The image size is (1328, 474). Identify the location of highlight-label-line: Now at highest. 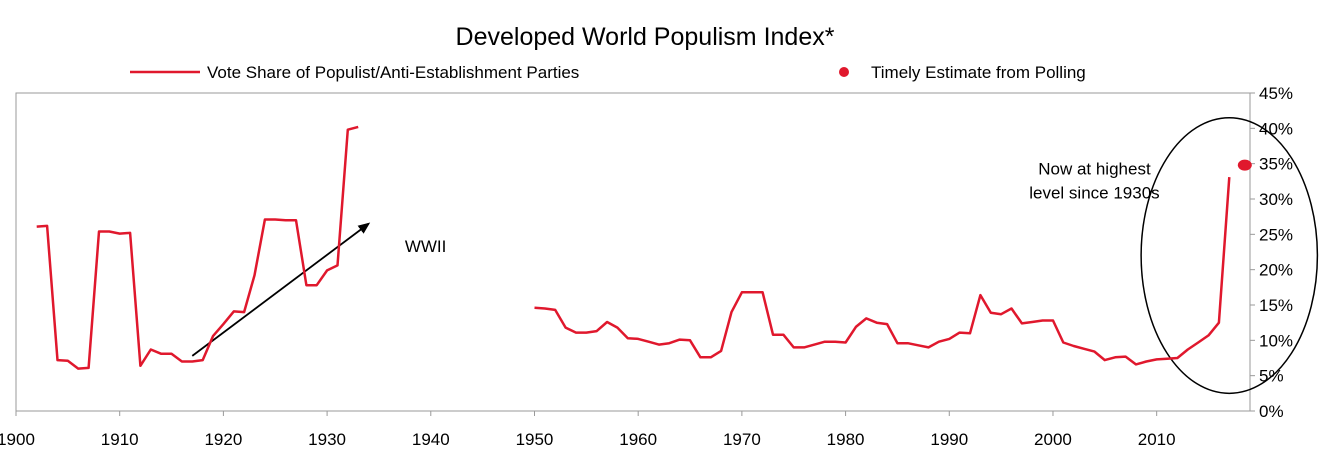
(1094, 168).